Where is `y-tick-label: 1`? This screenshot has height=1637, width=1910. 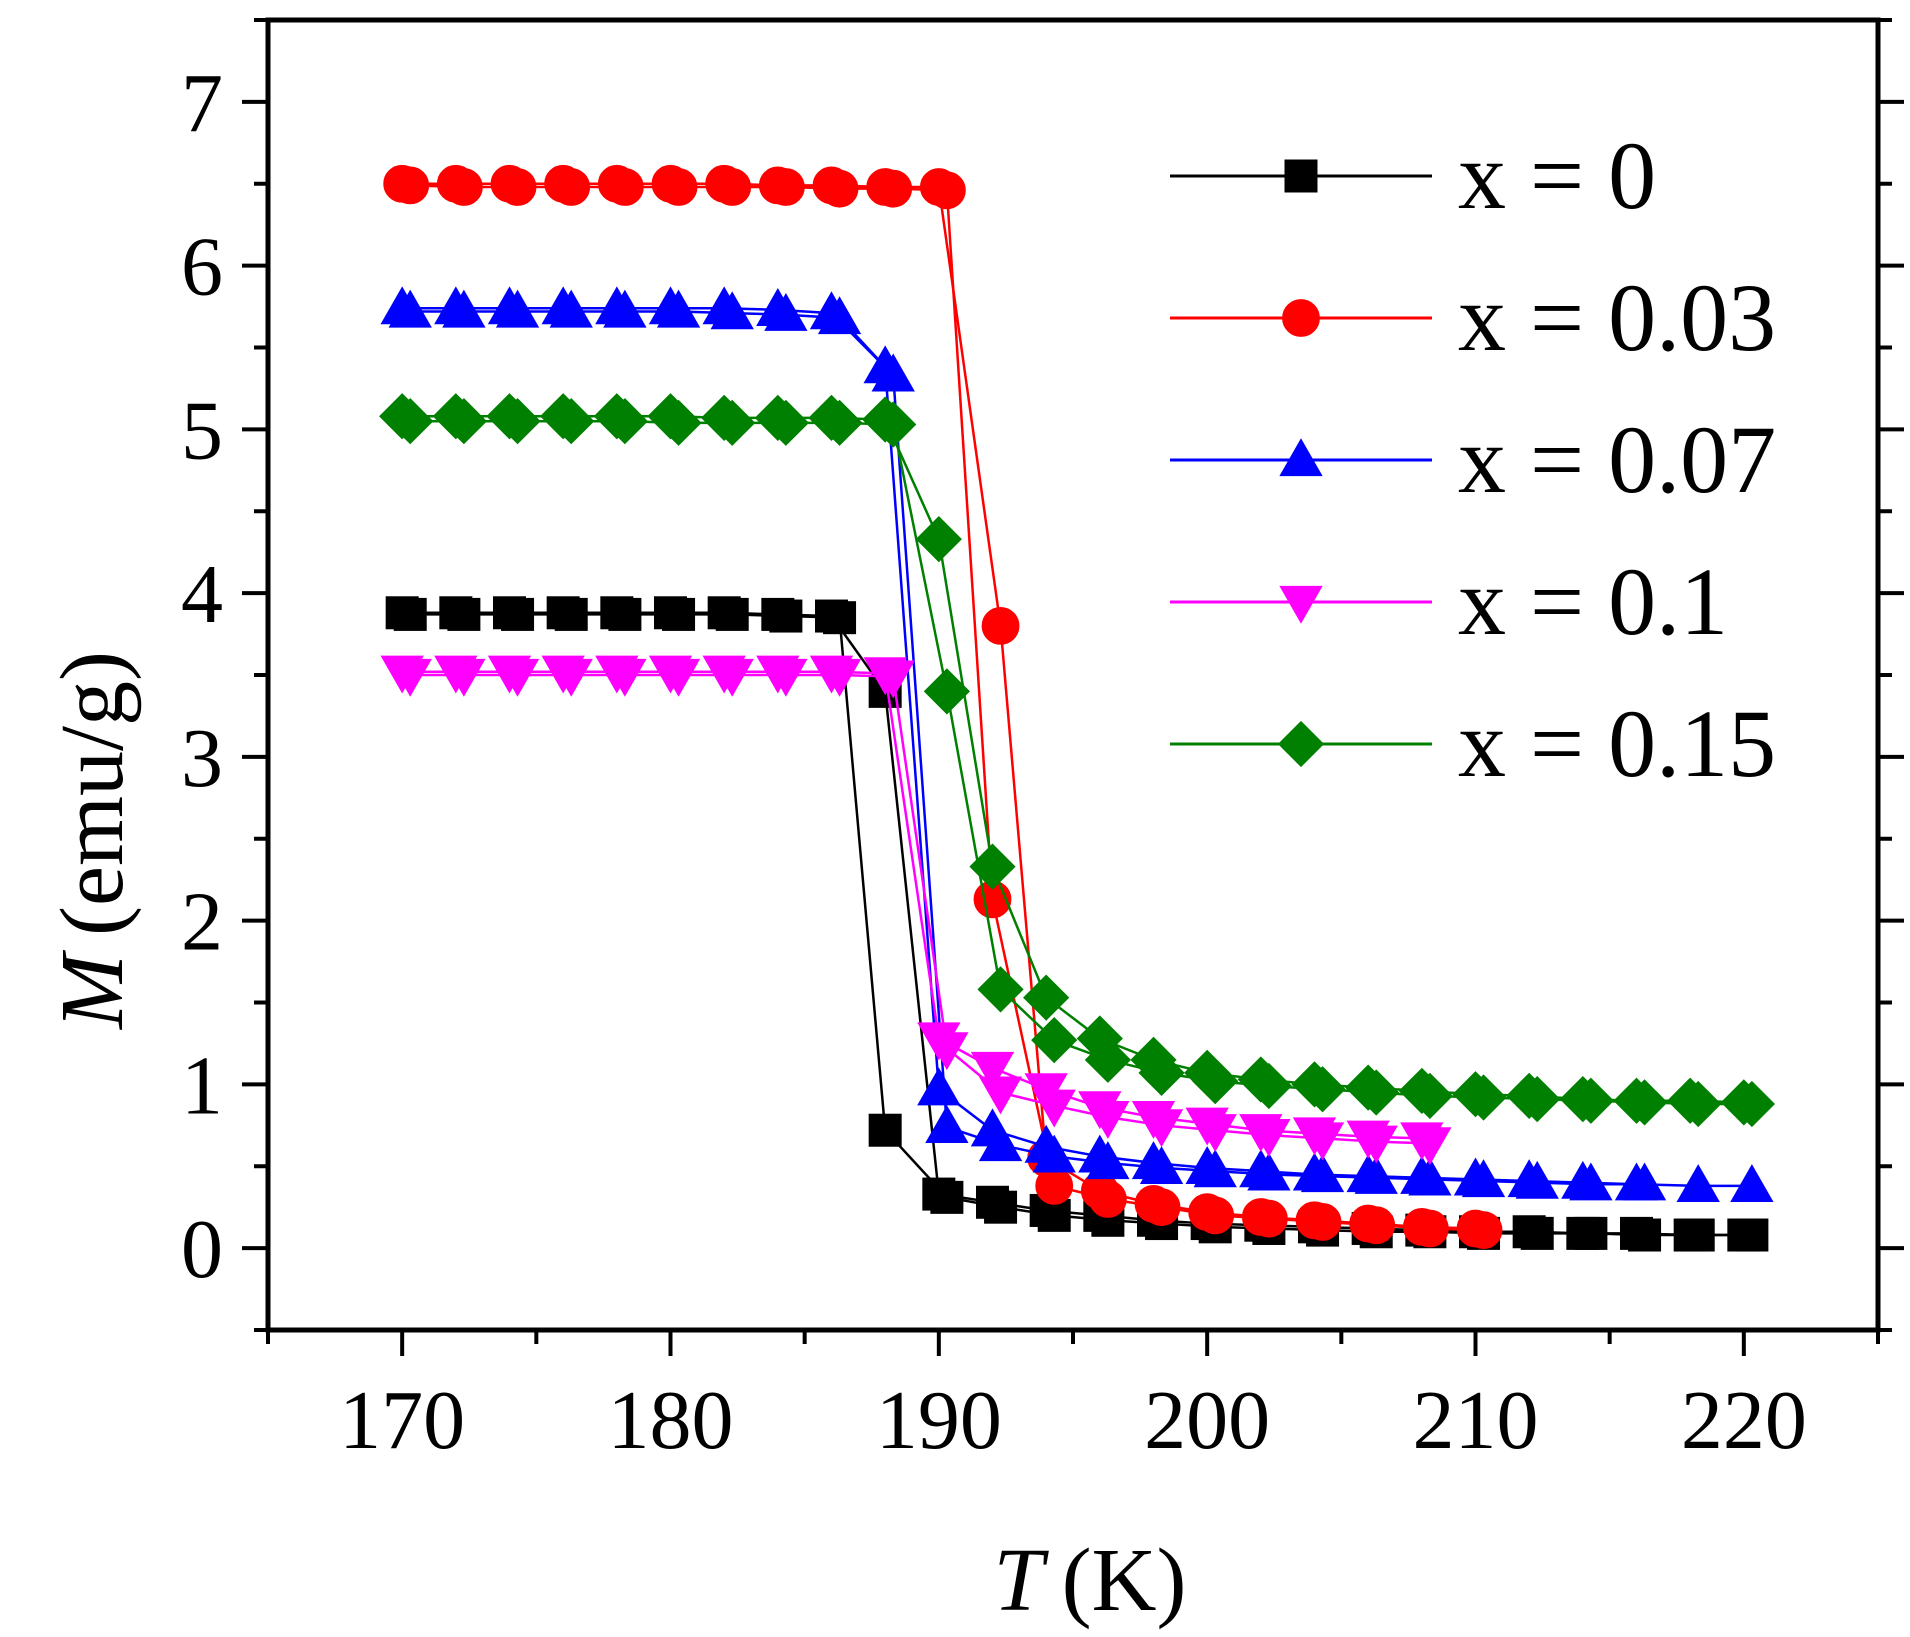 y-tick-label: 1 is located at coordinates (202, 1085).